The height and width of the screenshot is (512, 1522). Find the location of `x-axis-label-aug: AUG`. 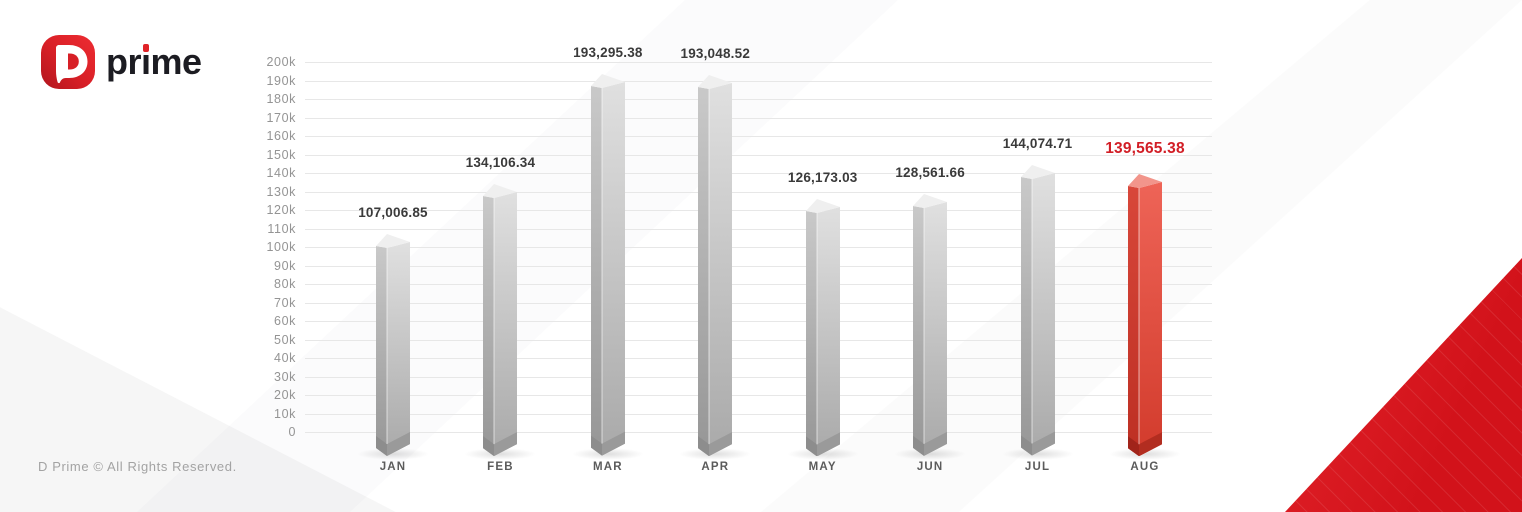

x-axis-label-aug: AUG is located at coordinates (1145, 467).